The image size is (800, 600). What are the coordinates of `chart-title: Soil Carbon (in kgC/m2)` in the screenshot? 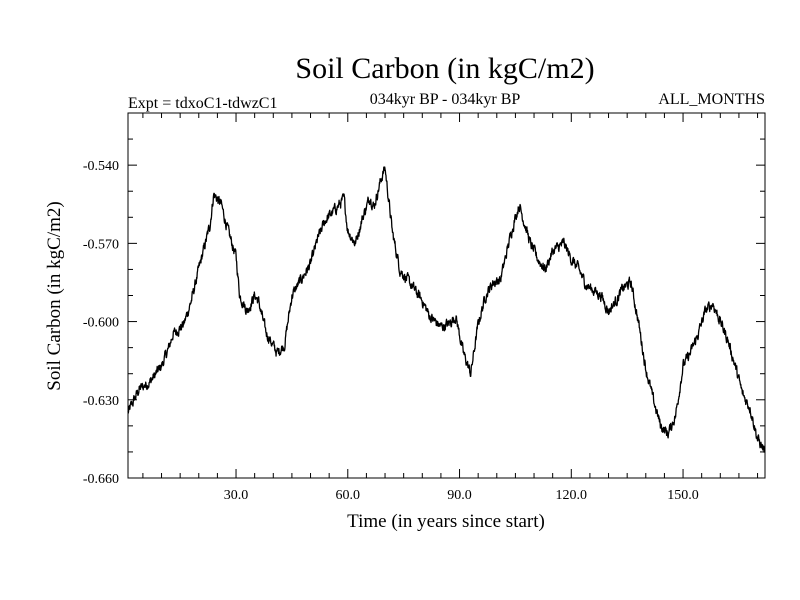 It's located at (444, 68).